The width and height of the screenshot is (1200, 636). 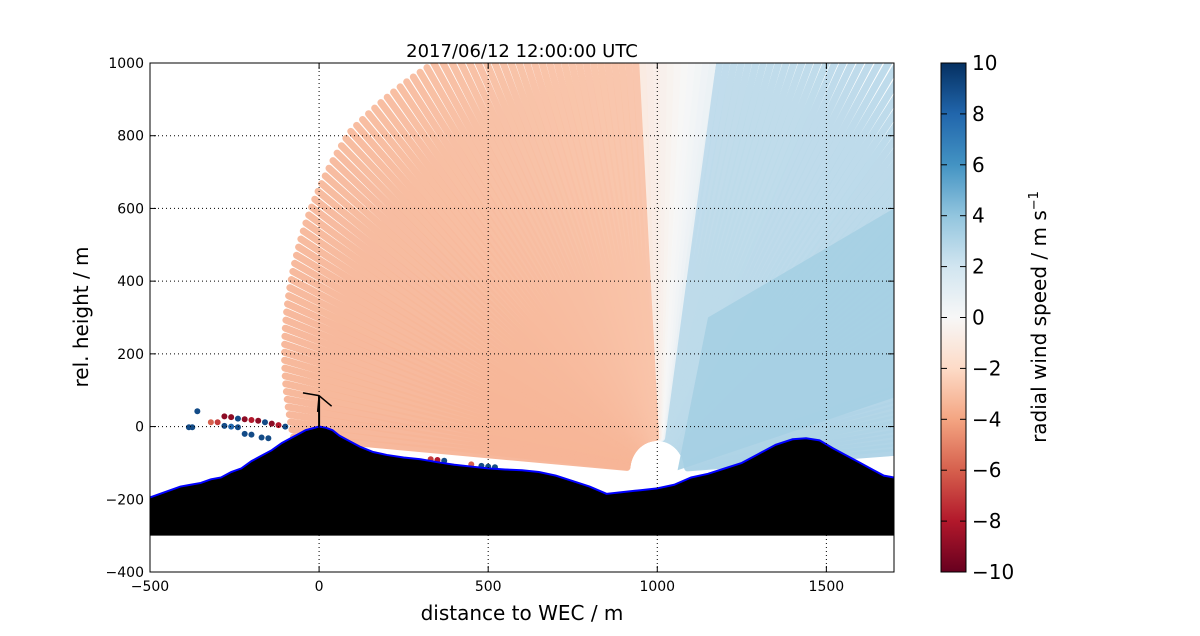 What do you see at coordinates (978, 165) in the screenshot?
I see `colorbar-tick-label: 6` at bounding box center [978, 165].